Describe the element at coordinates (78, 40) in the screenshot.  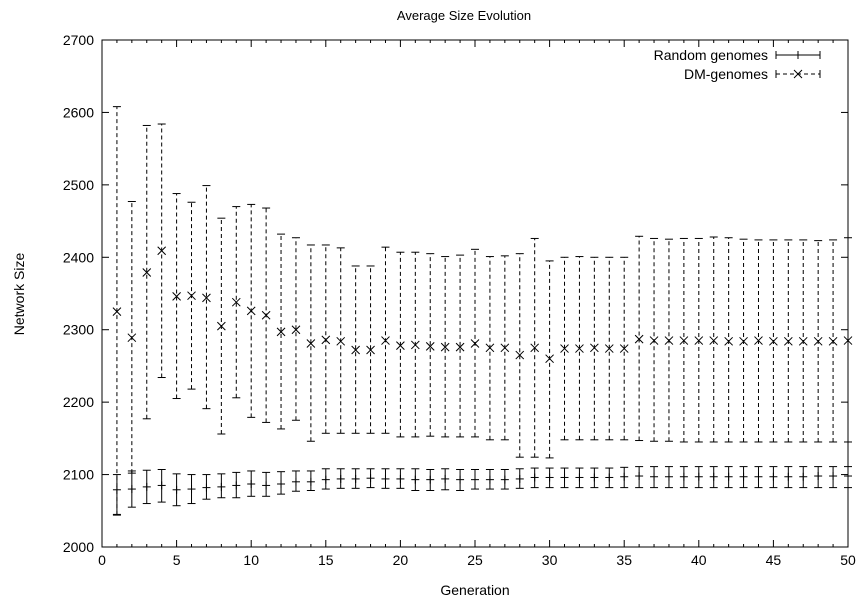
I see `y-tick-label: 2700` at that location.